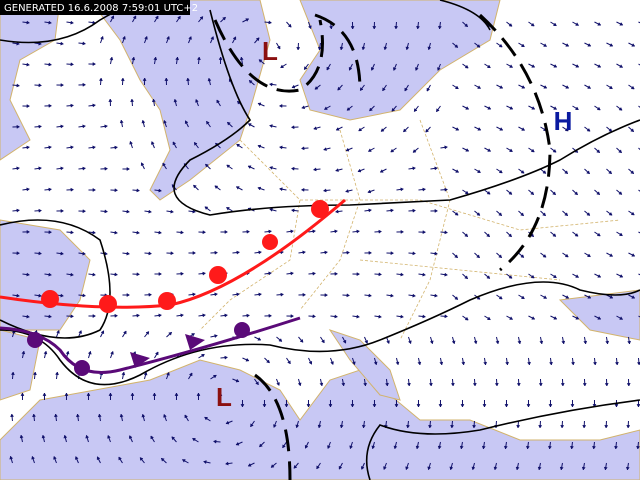 The height and width of the screenshot is (480, 640). What do you see at coordinates (338, 52) in the screenshot?
I see `trough` at bounding box center [338, 52].